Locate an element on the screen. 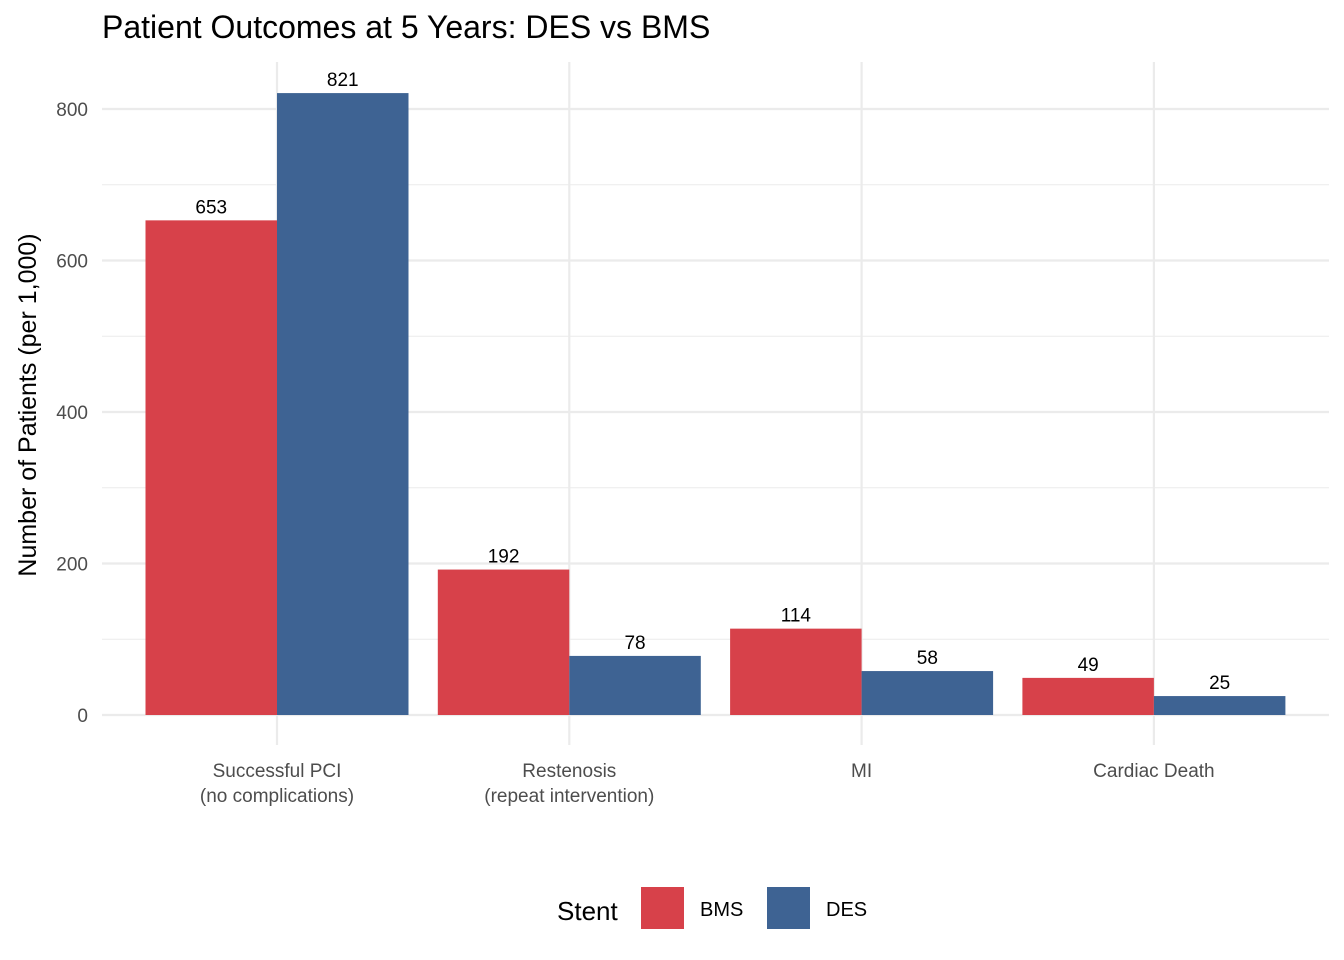  legend-title: Stent is located at coordinates (587, 911).